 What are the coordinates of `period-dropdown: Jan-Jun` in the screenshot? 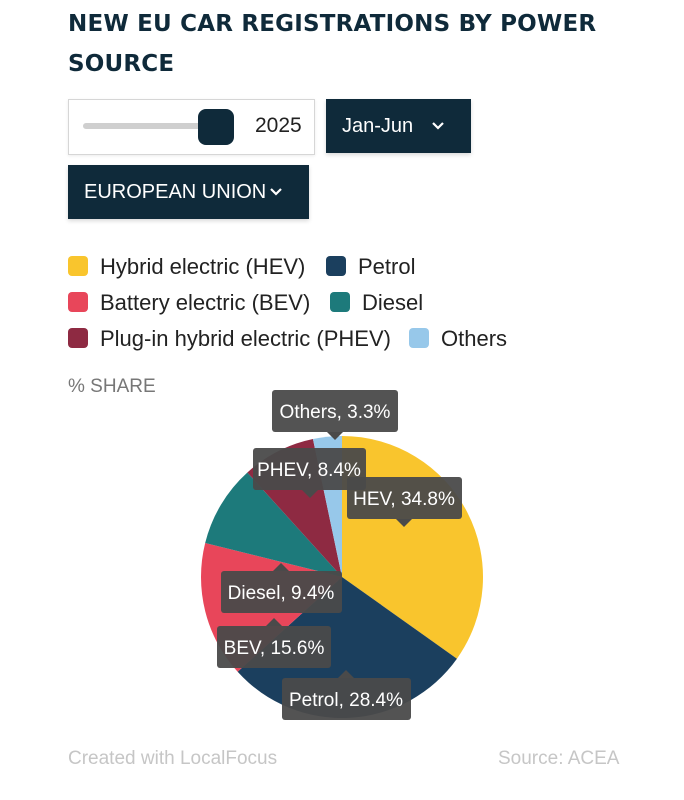 It's located at (398, 126).